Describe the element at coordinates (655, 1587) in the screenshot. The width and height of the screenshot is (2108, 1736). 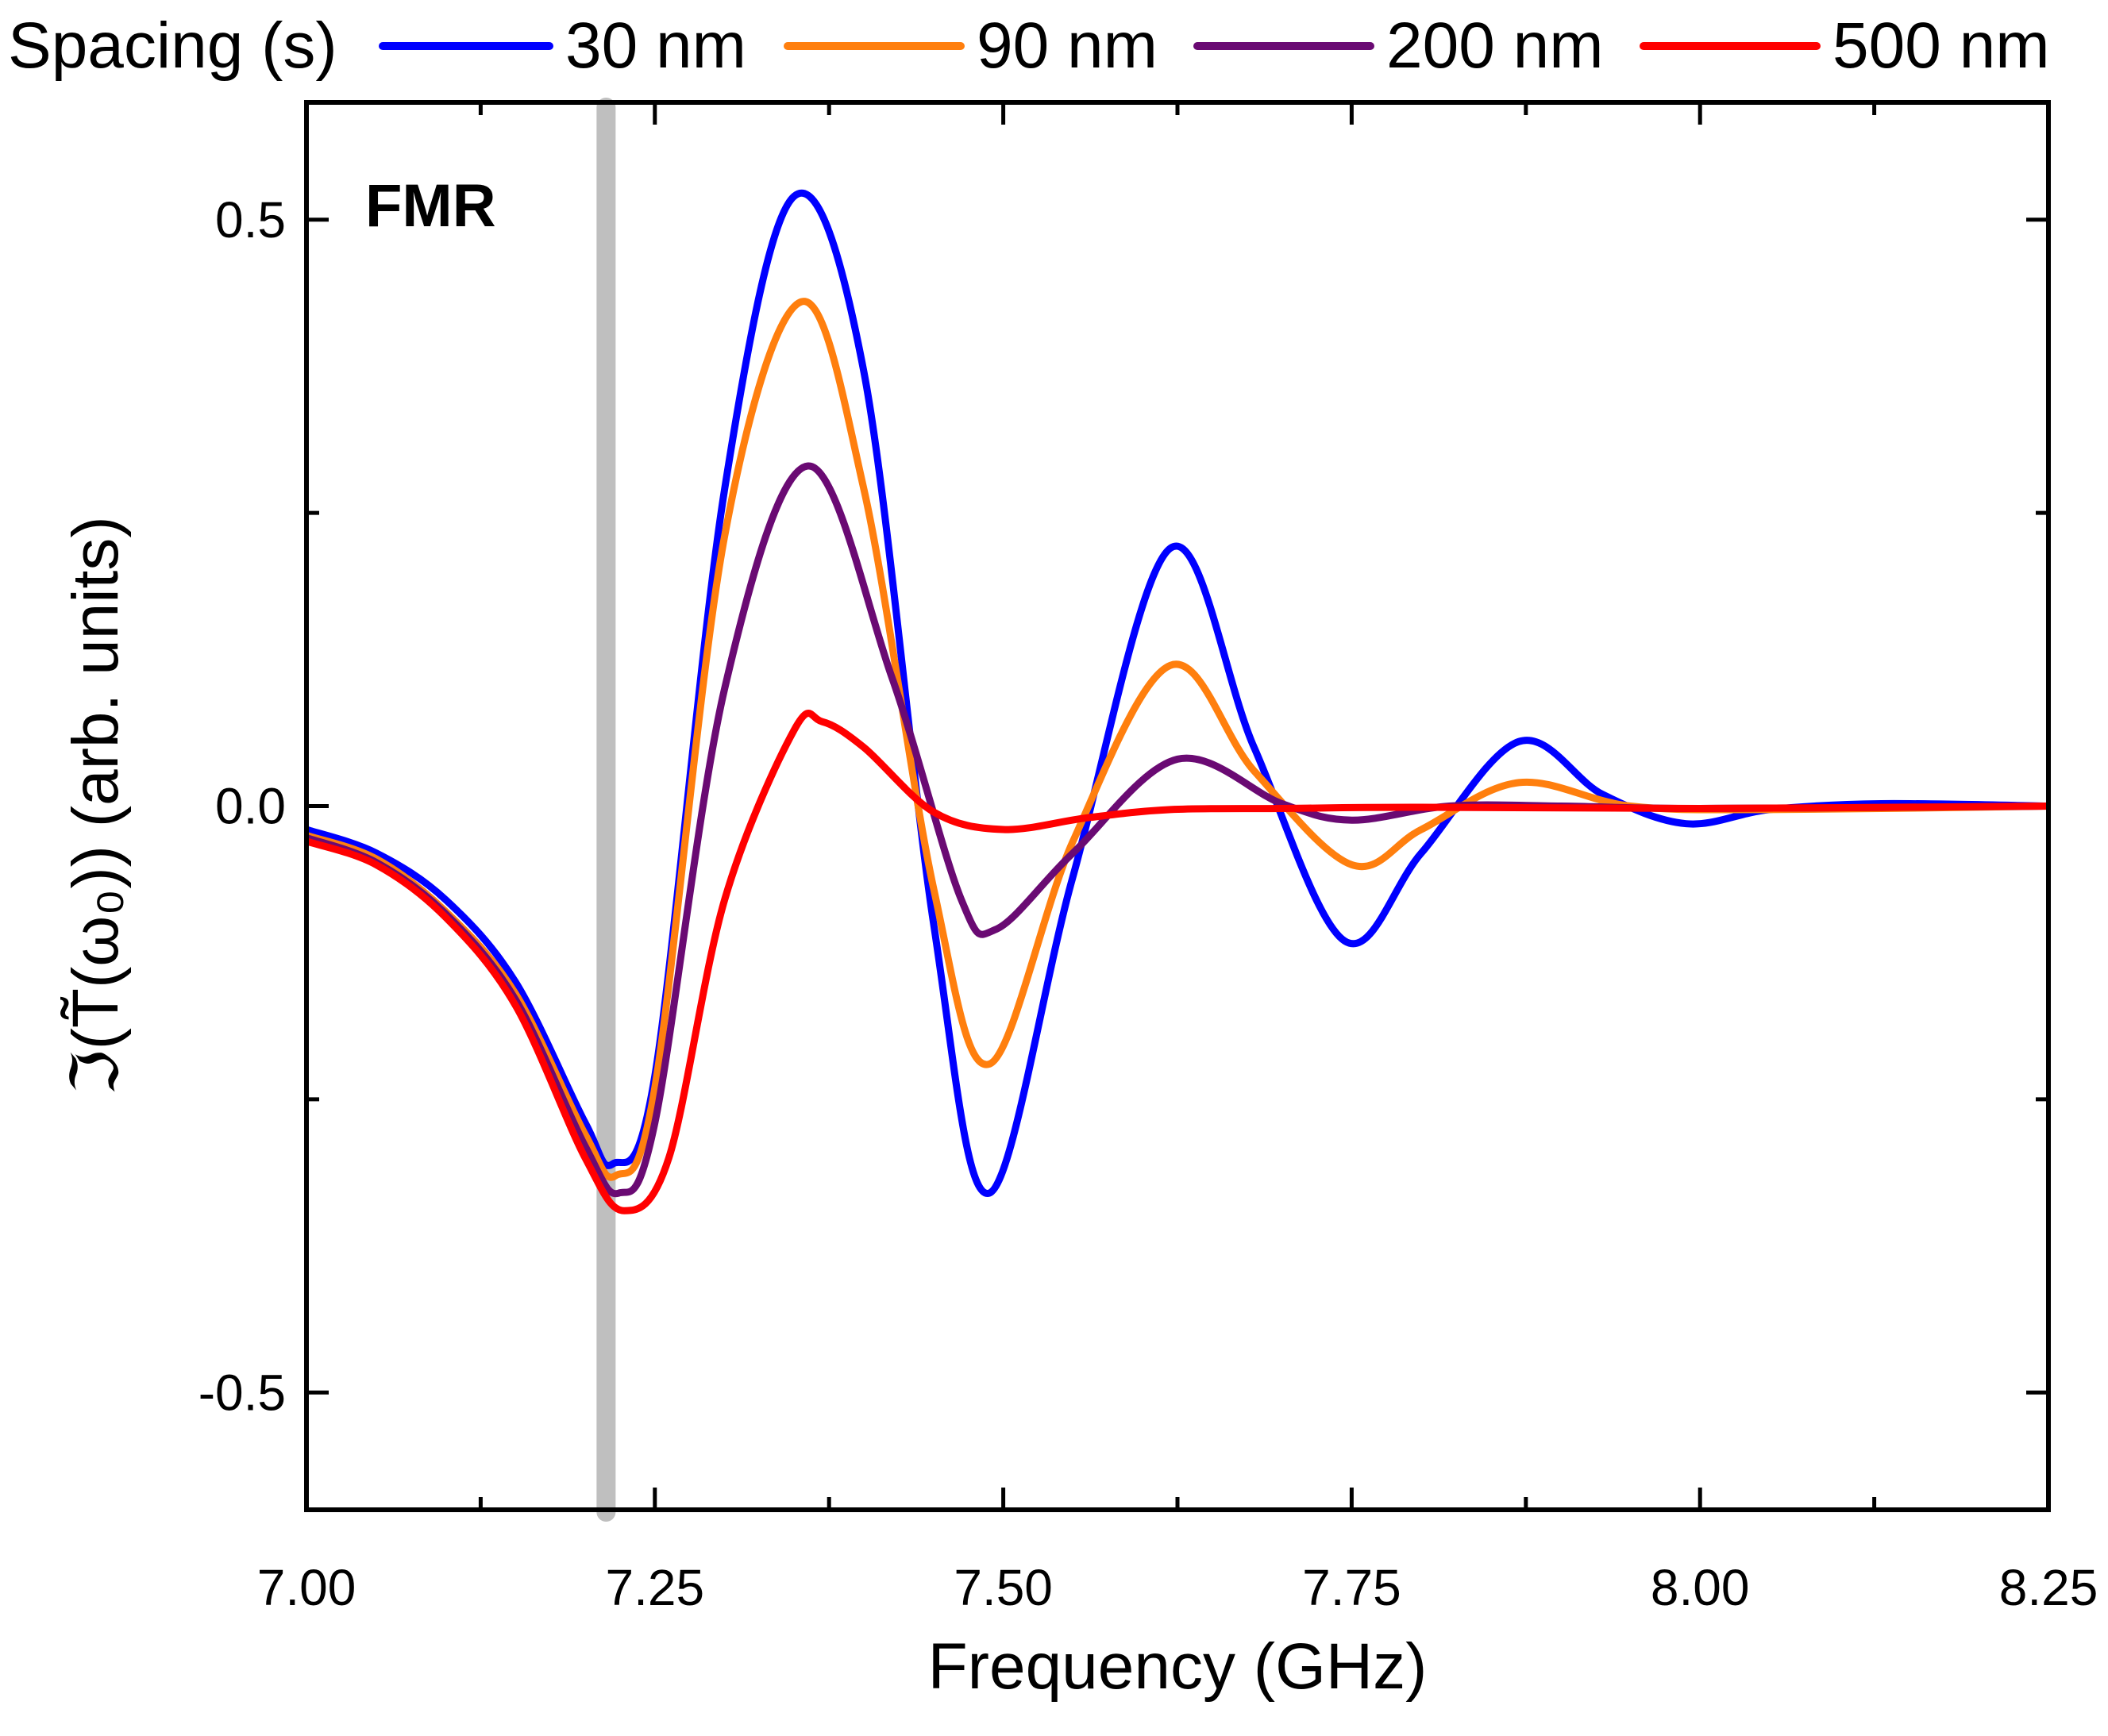
I see `x-tick-label: 7.25` at that location.